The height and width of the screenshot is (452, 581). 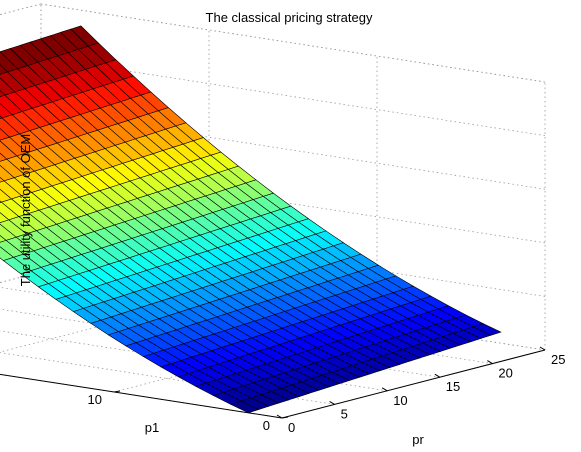 I want to click on x-tick-label: 15, so click(x=453, y=386).